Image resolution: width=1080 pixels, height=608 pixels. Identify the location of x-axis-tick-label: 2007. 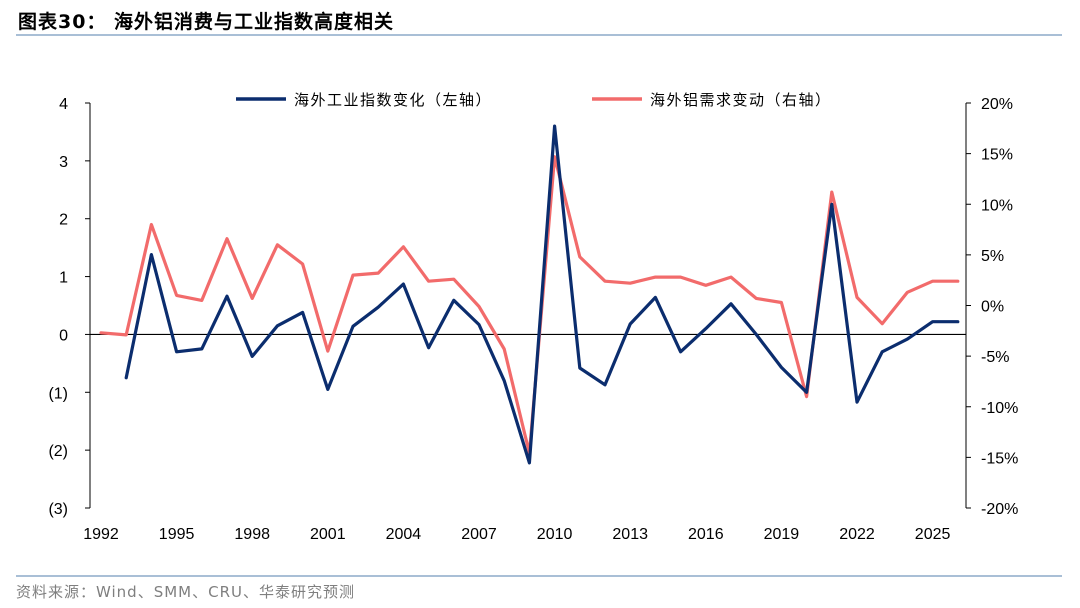
(479, 534).